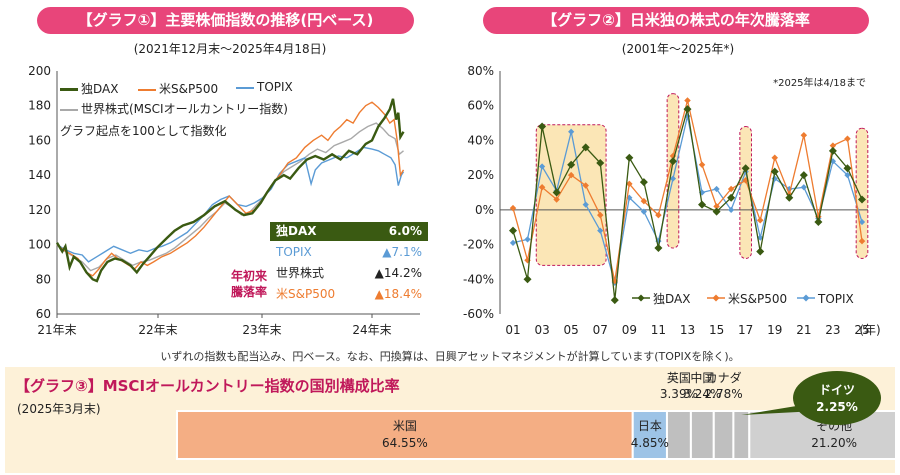  What do you see at coordinates (157, 330) in the screenshot?
I see `x-tick-label: 22年末` at bounding box center [157, 330].